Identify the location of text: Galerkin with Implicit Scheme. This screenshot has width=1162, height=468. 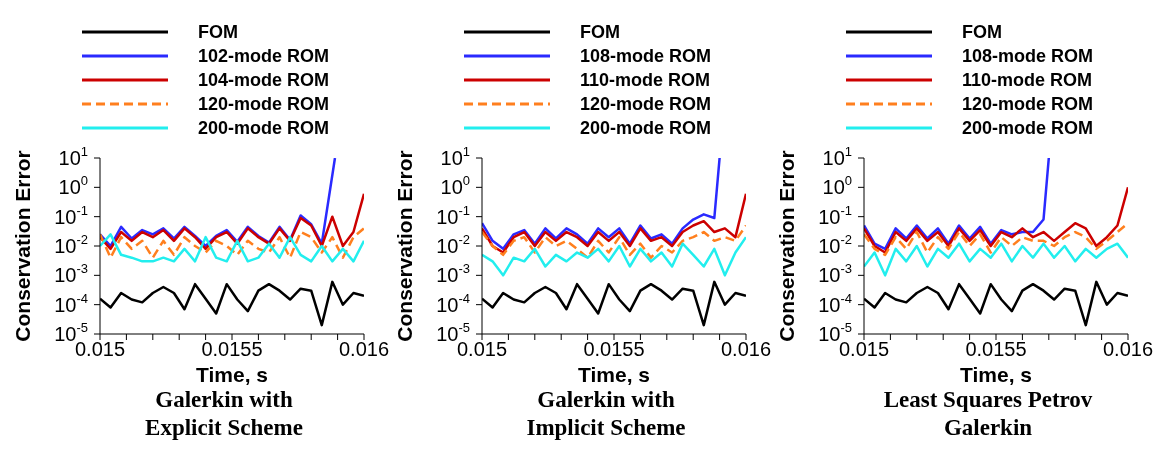
(606, 414).